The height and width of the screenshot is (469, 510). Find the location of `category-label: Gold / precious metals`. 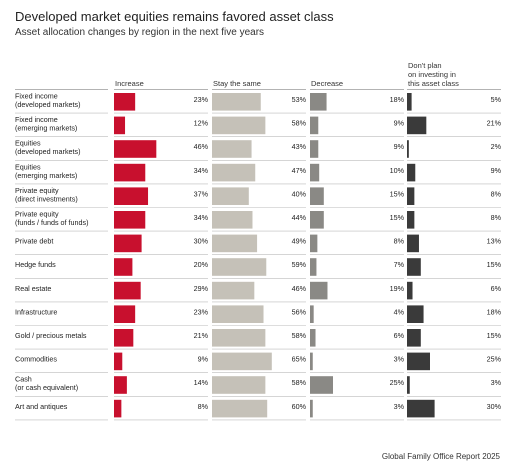

category-label: Gold / precious metals is located at coordinates (51, 335).